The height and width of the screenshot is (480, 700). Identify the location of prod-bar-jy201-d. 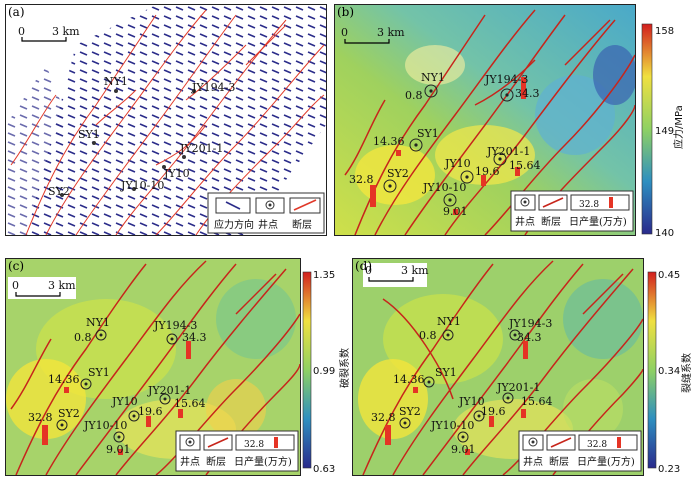
(523, 413).